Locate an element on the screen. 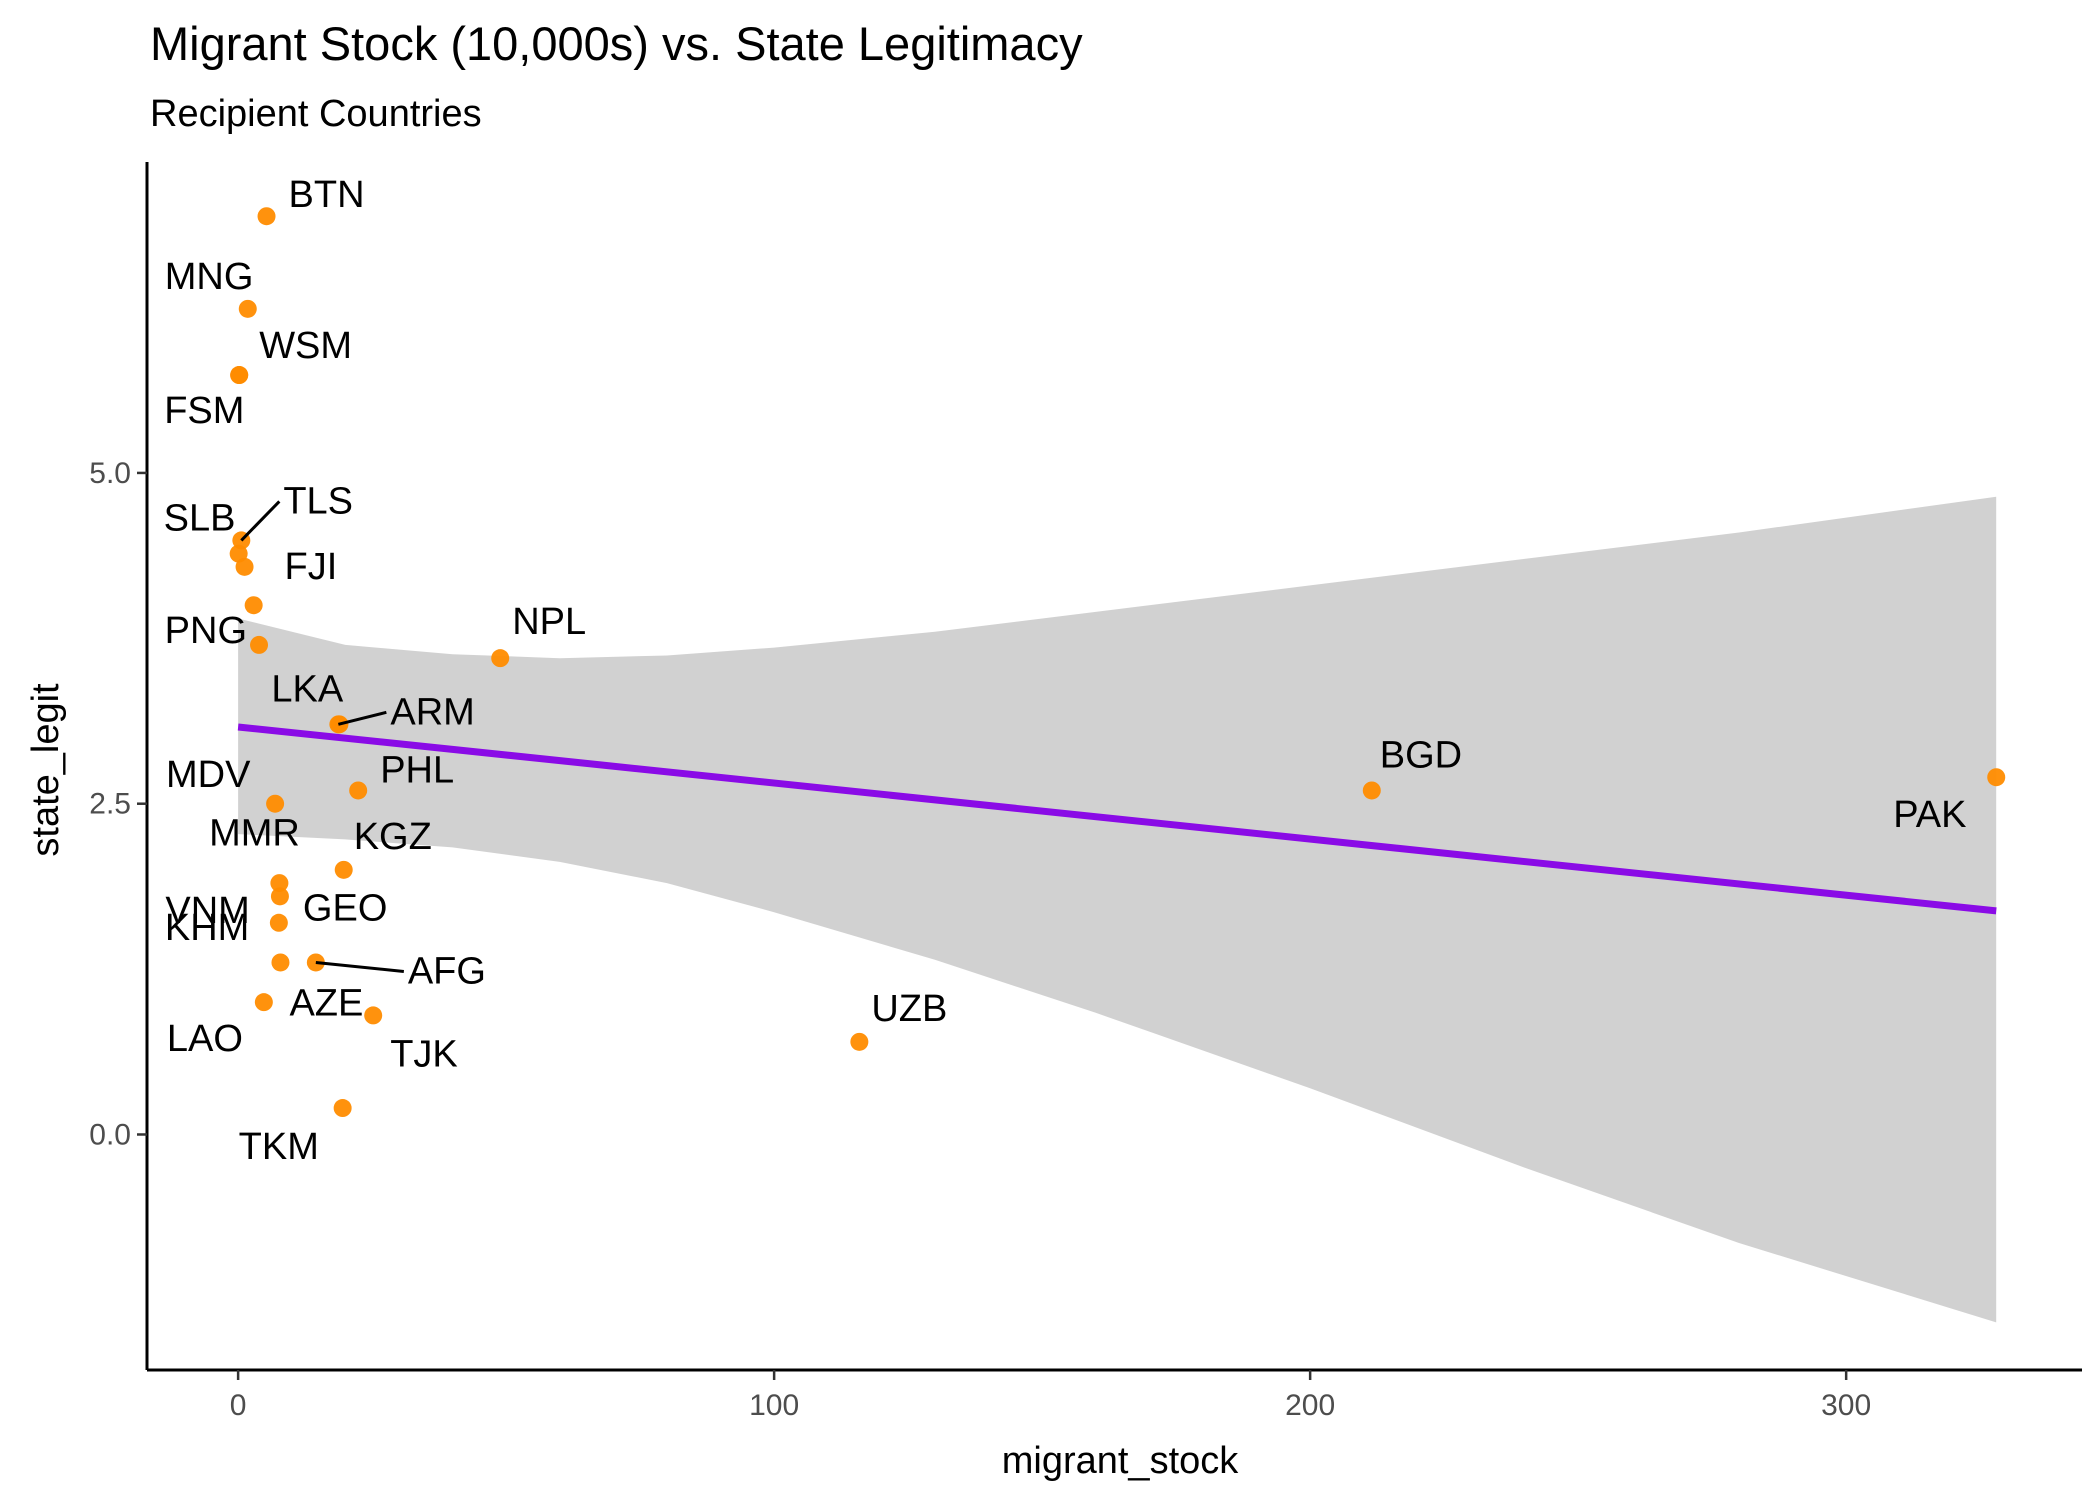  data-point-lao is located at coordinates (263, 1002).